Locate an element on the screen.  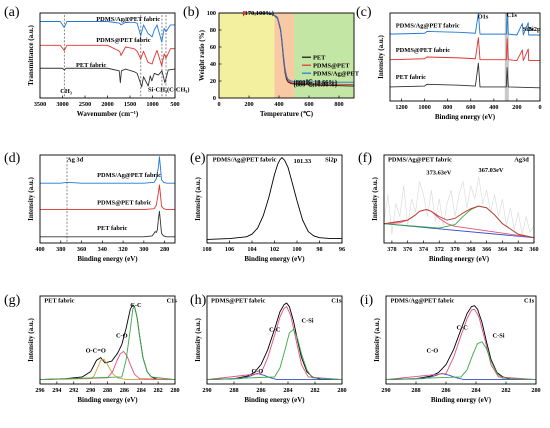
x-tick-label: 102 is located at coordinates (274, 249).